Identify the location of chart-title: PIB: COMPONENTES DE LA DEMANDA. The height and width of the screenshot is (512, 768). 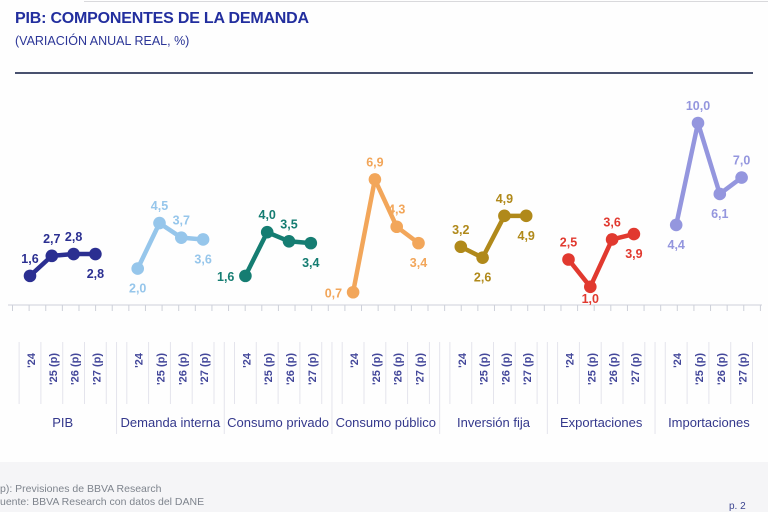
(162, 18).